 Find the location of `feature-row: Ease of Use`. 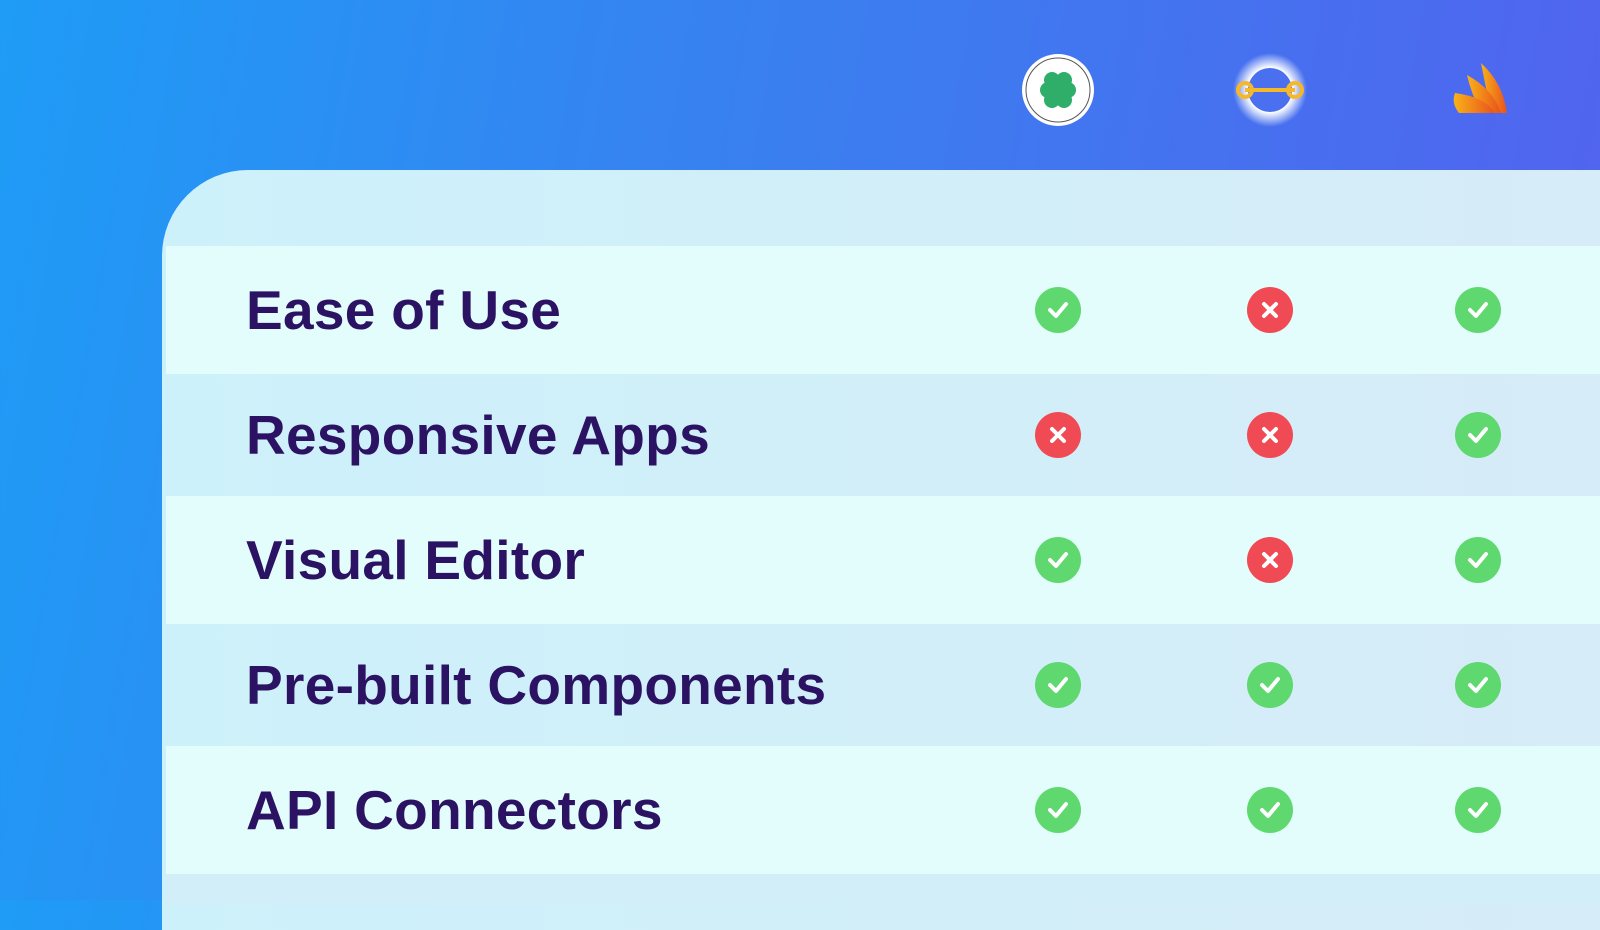

feature-row: Ease of Use is located at coordinates (883, 310).